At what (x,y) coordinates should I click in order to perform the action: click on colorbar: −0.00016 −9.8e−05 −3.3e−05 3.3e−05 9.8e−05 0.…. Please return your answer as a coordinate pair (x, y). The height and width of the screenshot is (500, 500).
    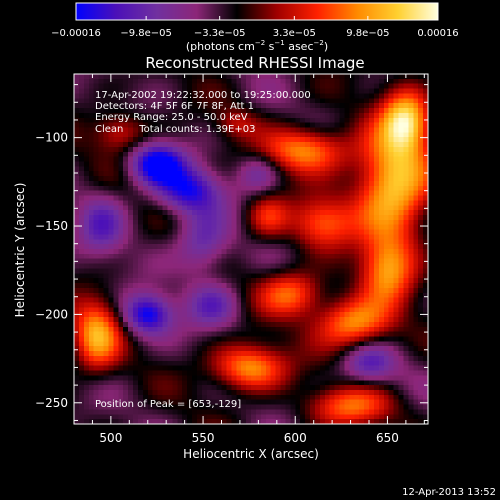
    Looking at the image, I should click on (255, 27).